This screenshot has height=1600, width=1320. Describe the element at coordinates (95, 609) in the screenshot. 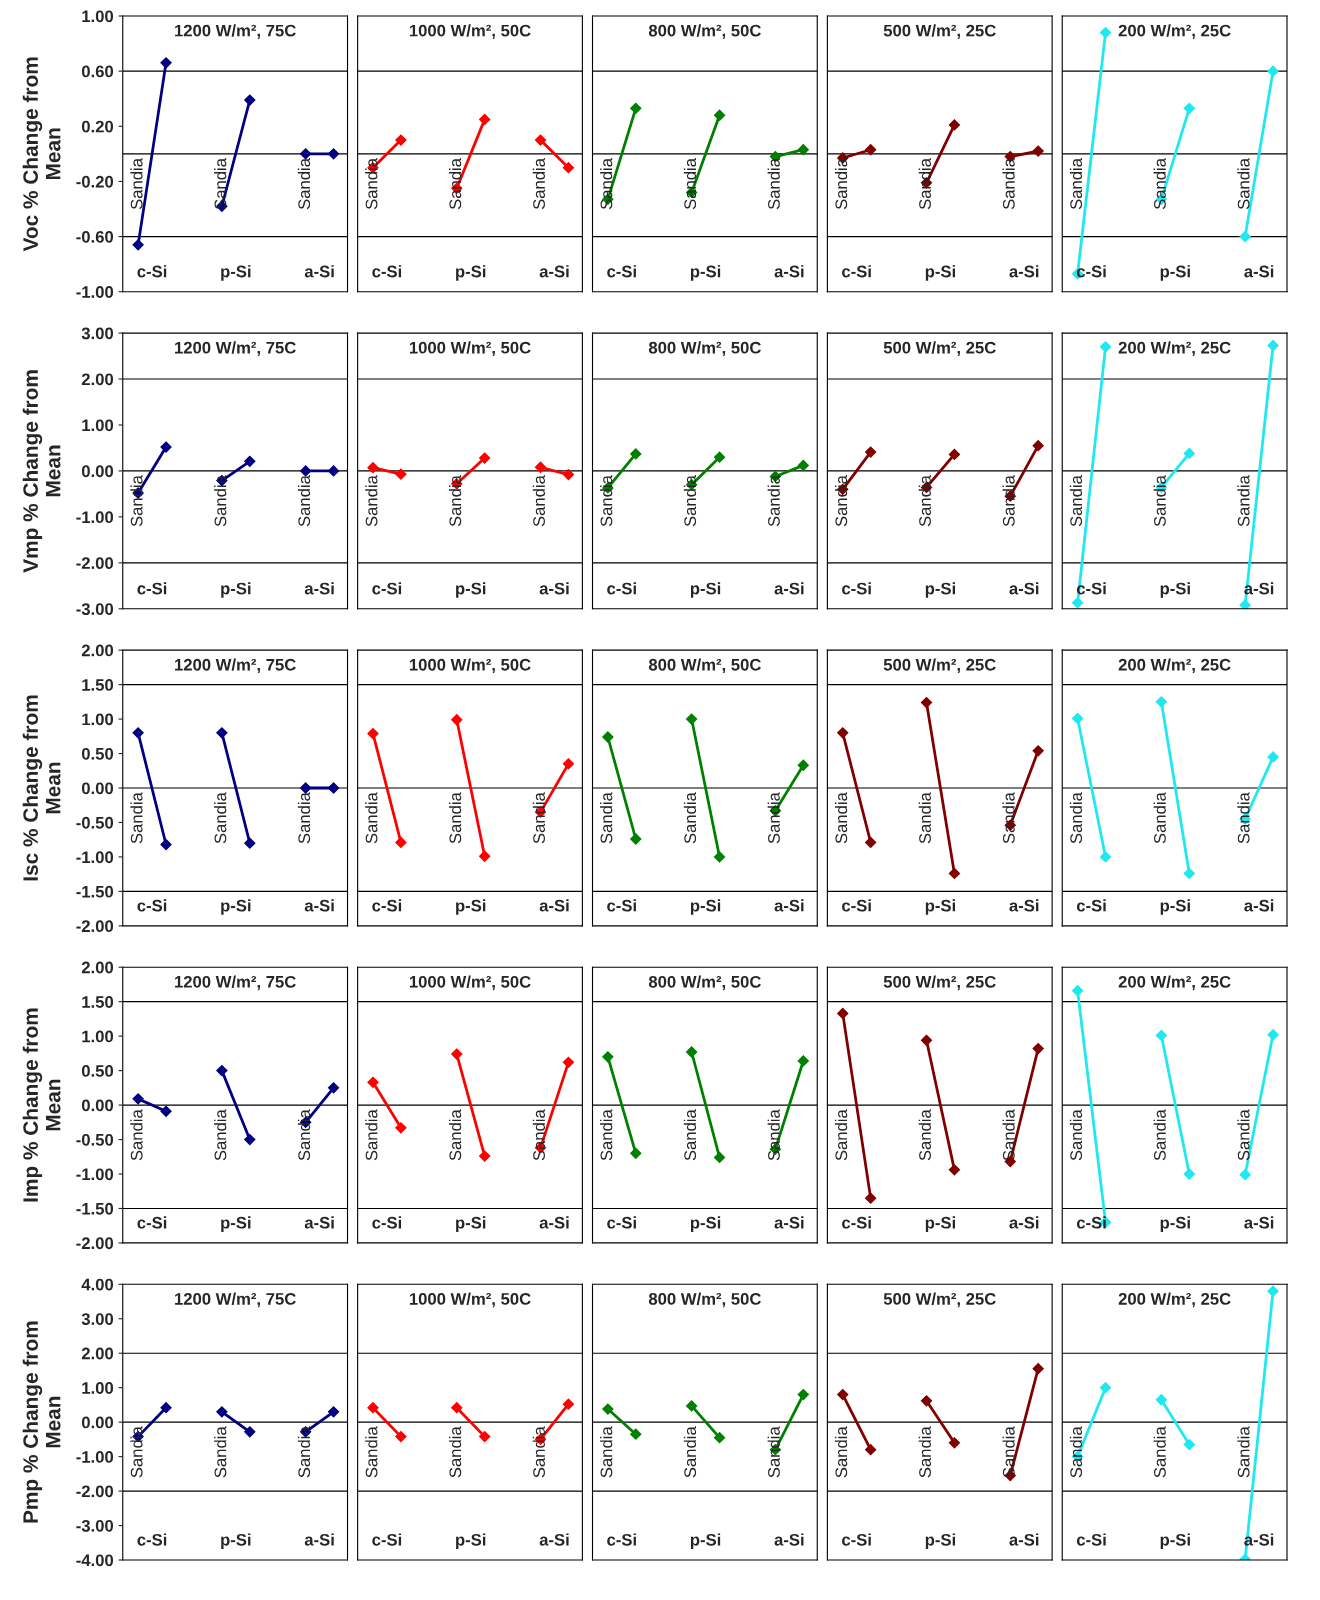

I see `y-tick-label: -3.00` at that location.